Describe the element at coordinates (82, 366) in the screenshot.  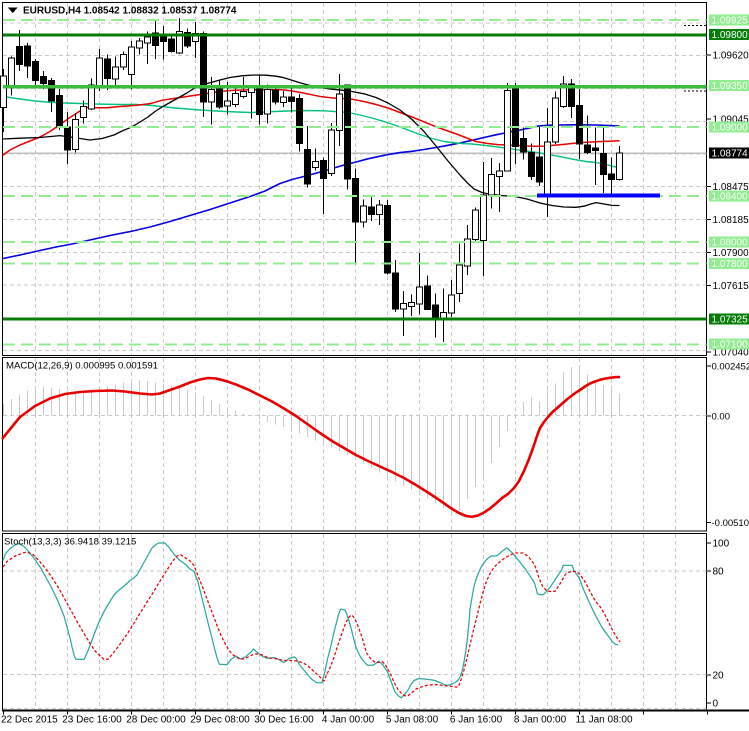
I see `svg-text:MACD(12,26,9) 0.000995 0.00159: MACD(12,26,9) 0.000995 0.001591` at that location.